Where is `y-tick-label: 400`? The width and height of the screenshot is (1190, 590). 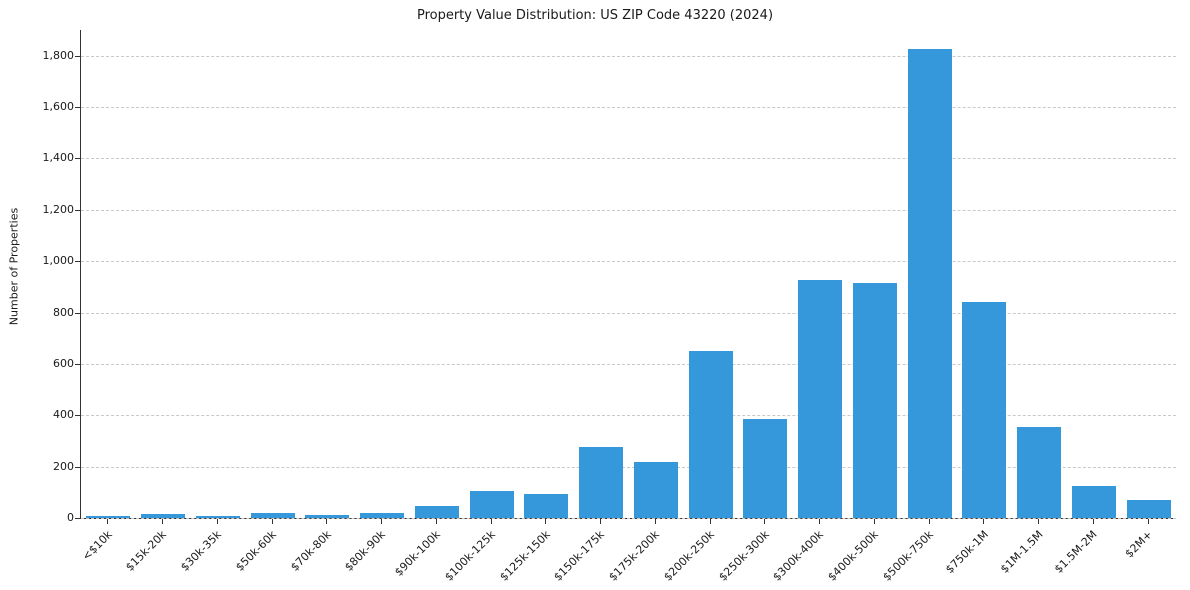 y-tick-label: 400 is located at coordinates (63, 415).